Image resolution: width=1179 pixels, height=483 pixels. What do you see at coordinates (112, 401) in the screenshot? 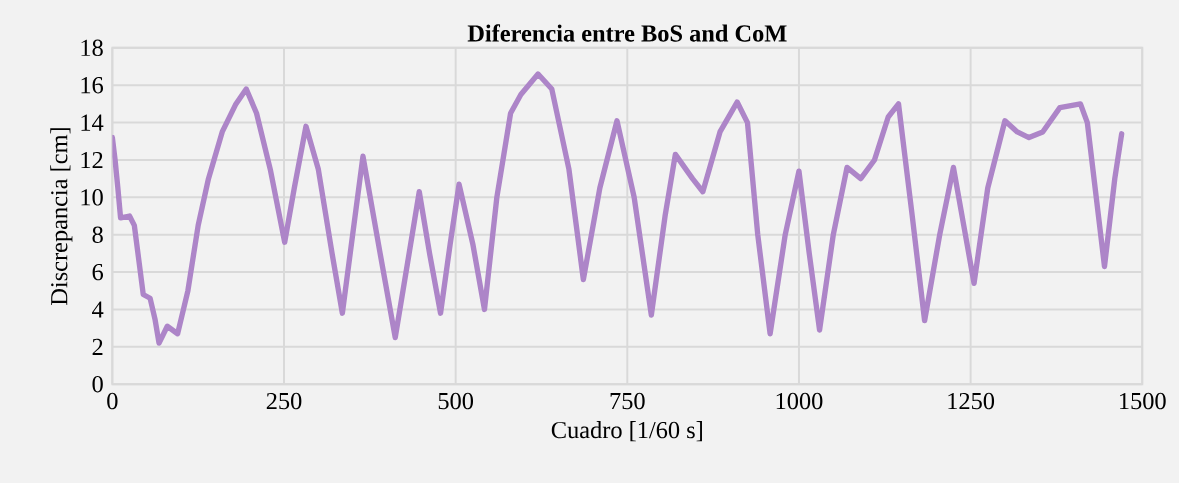
I see `x-tick-label: 0` at bounding box center [112, 401].